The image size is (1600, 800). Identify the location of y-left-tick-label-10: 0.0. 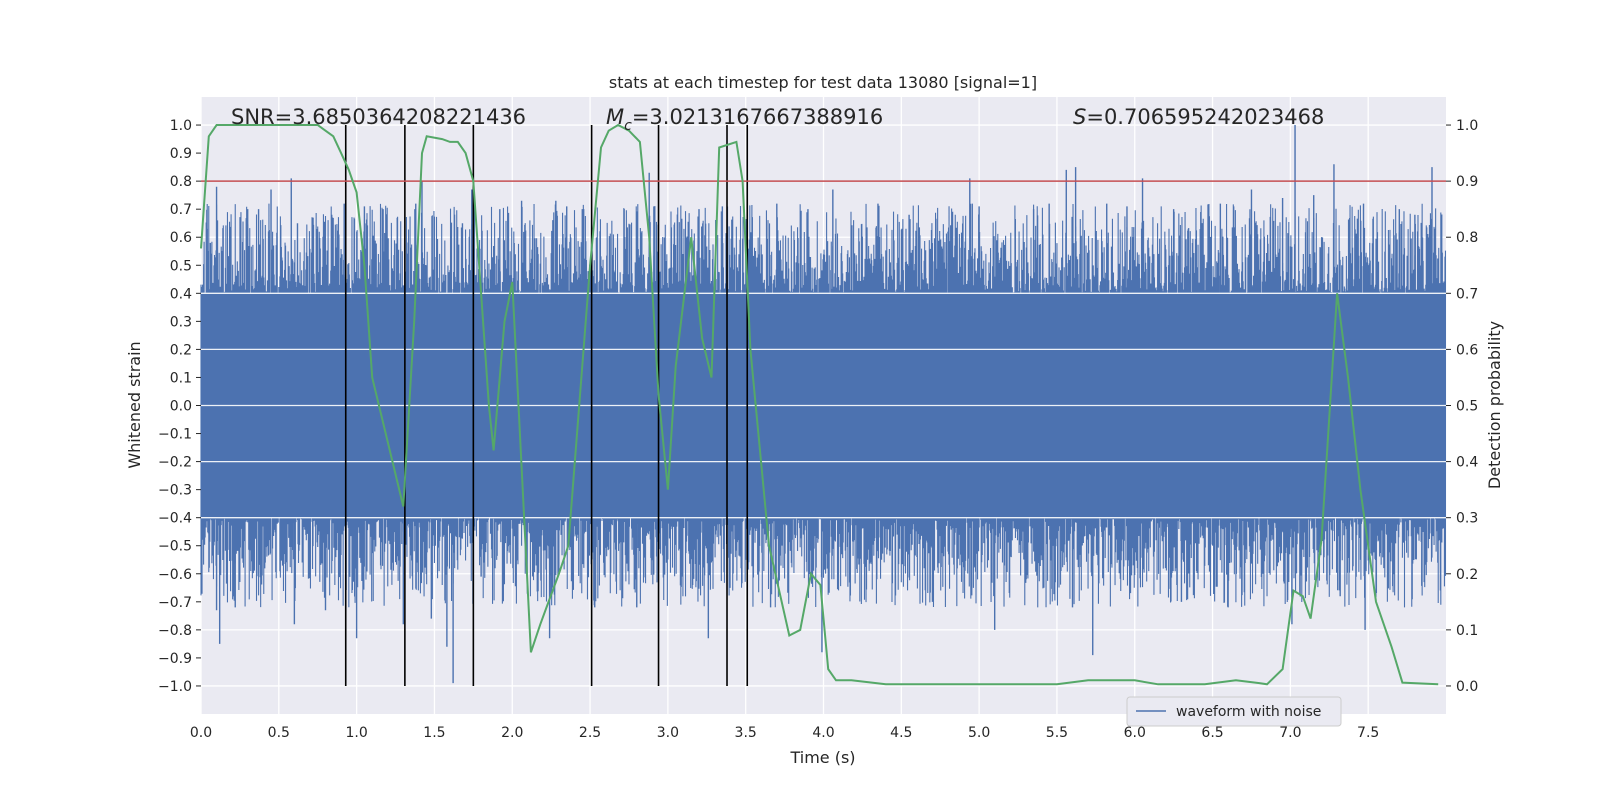
(181, 407).